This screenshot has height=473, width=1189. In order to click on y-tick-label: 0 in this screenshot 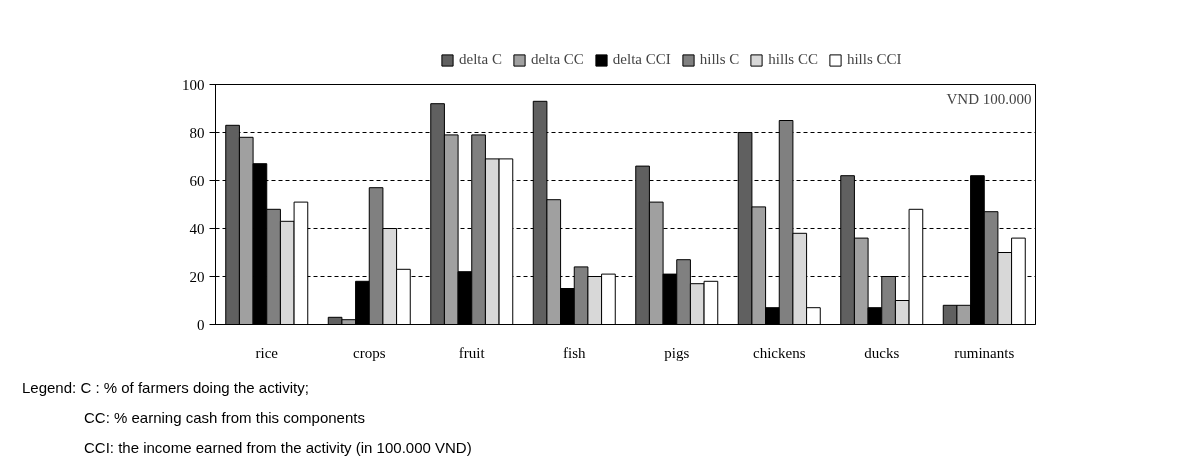, I will do `click(201, 324)`.